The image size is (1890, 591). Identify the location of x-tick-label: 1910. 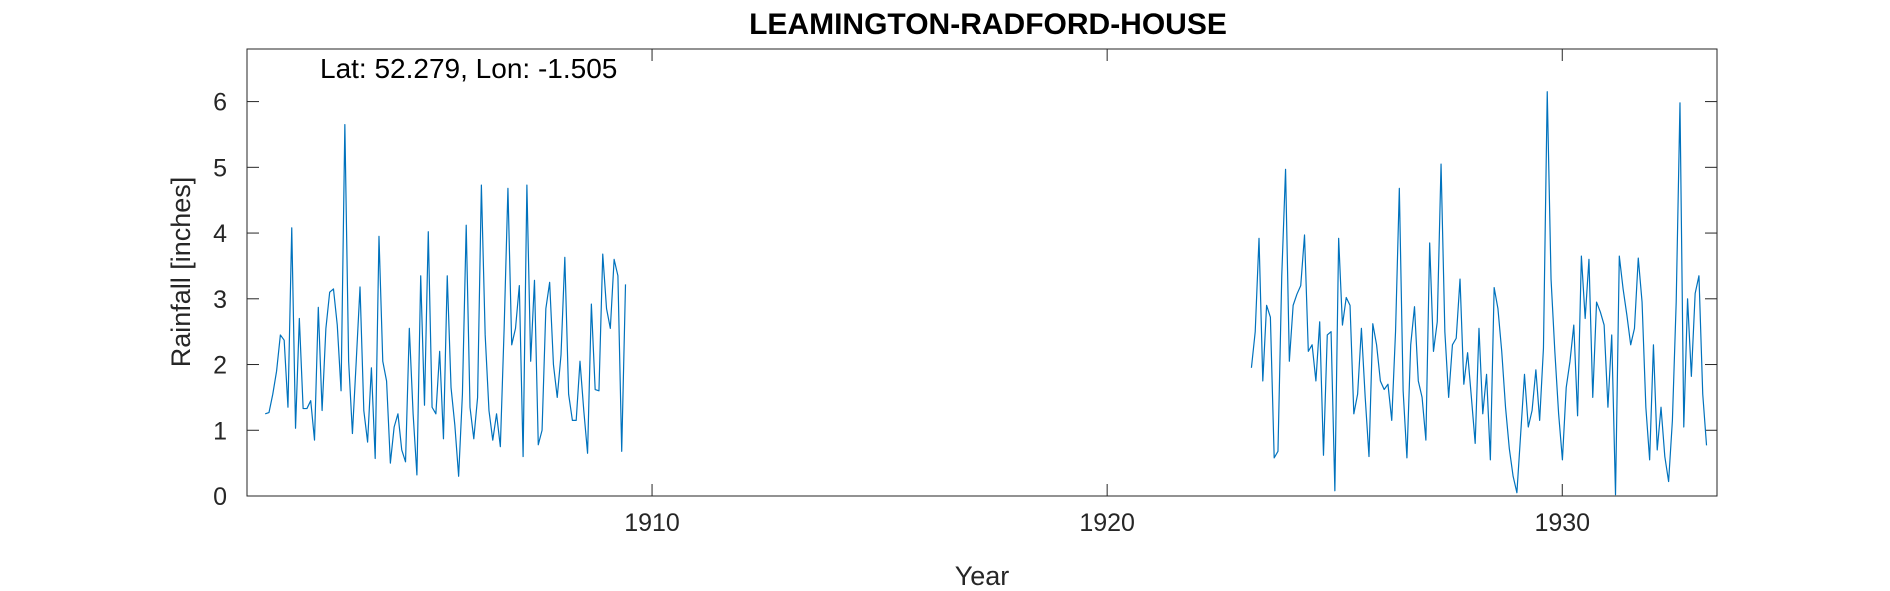
(652, 523).